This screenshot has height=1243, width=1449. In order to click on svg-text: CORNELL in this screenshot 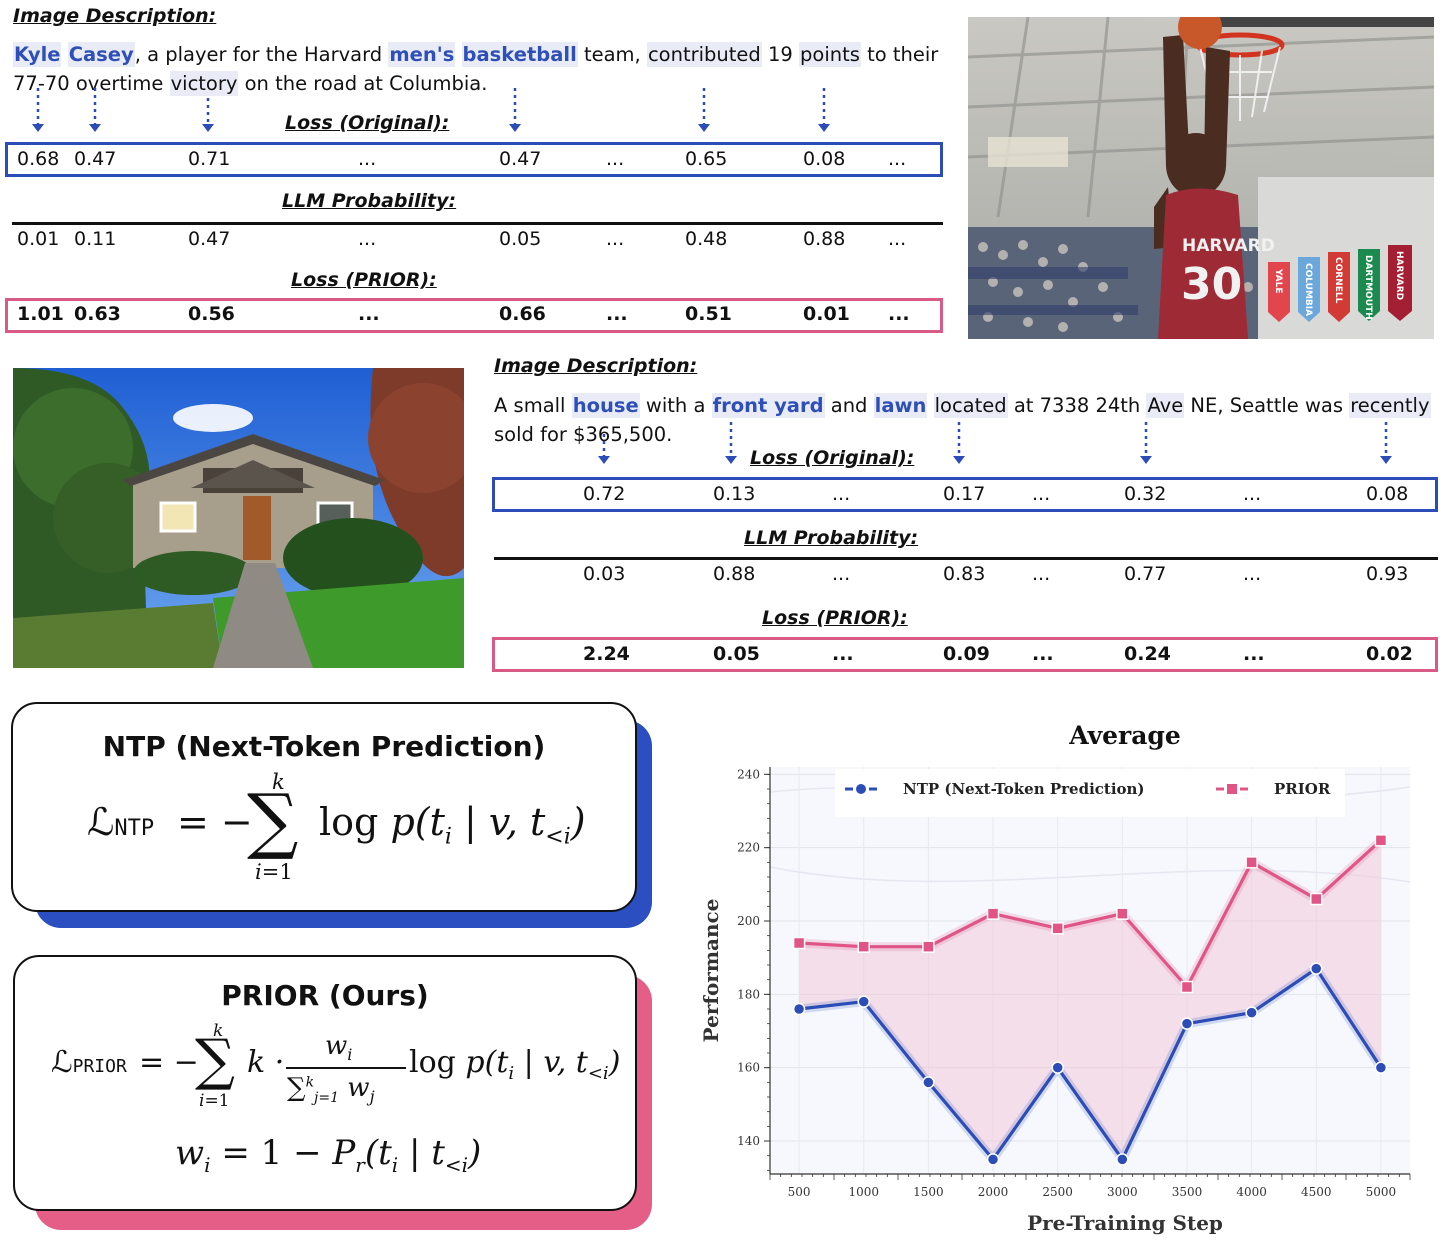, I will do `click(1338, 280)`.